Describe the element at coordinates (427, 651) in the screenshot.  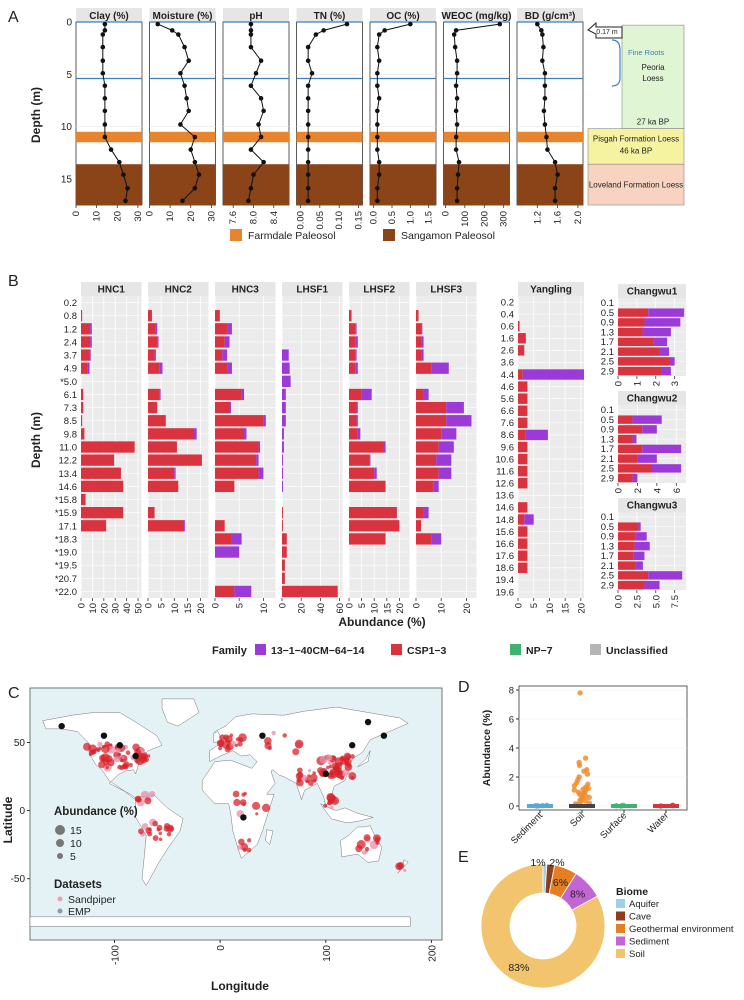
I see `panel-b-legend-label: CSP1−3` at that location.